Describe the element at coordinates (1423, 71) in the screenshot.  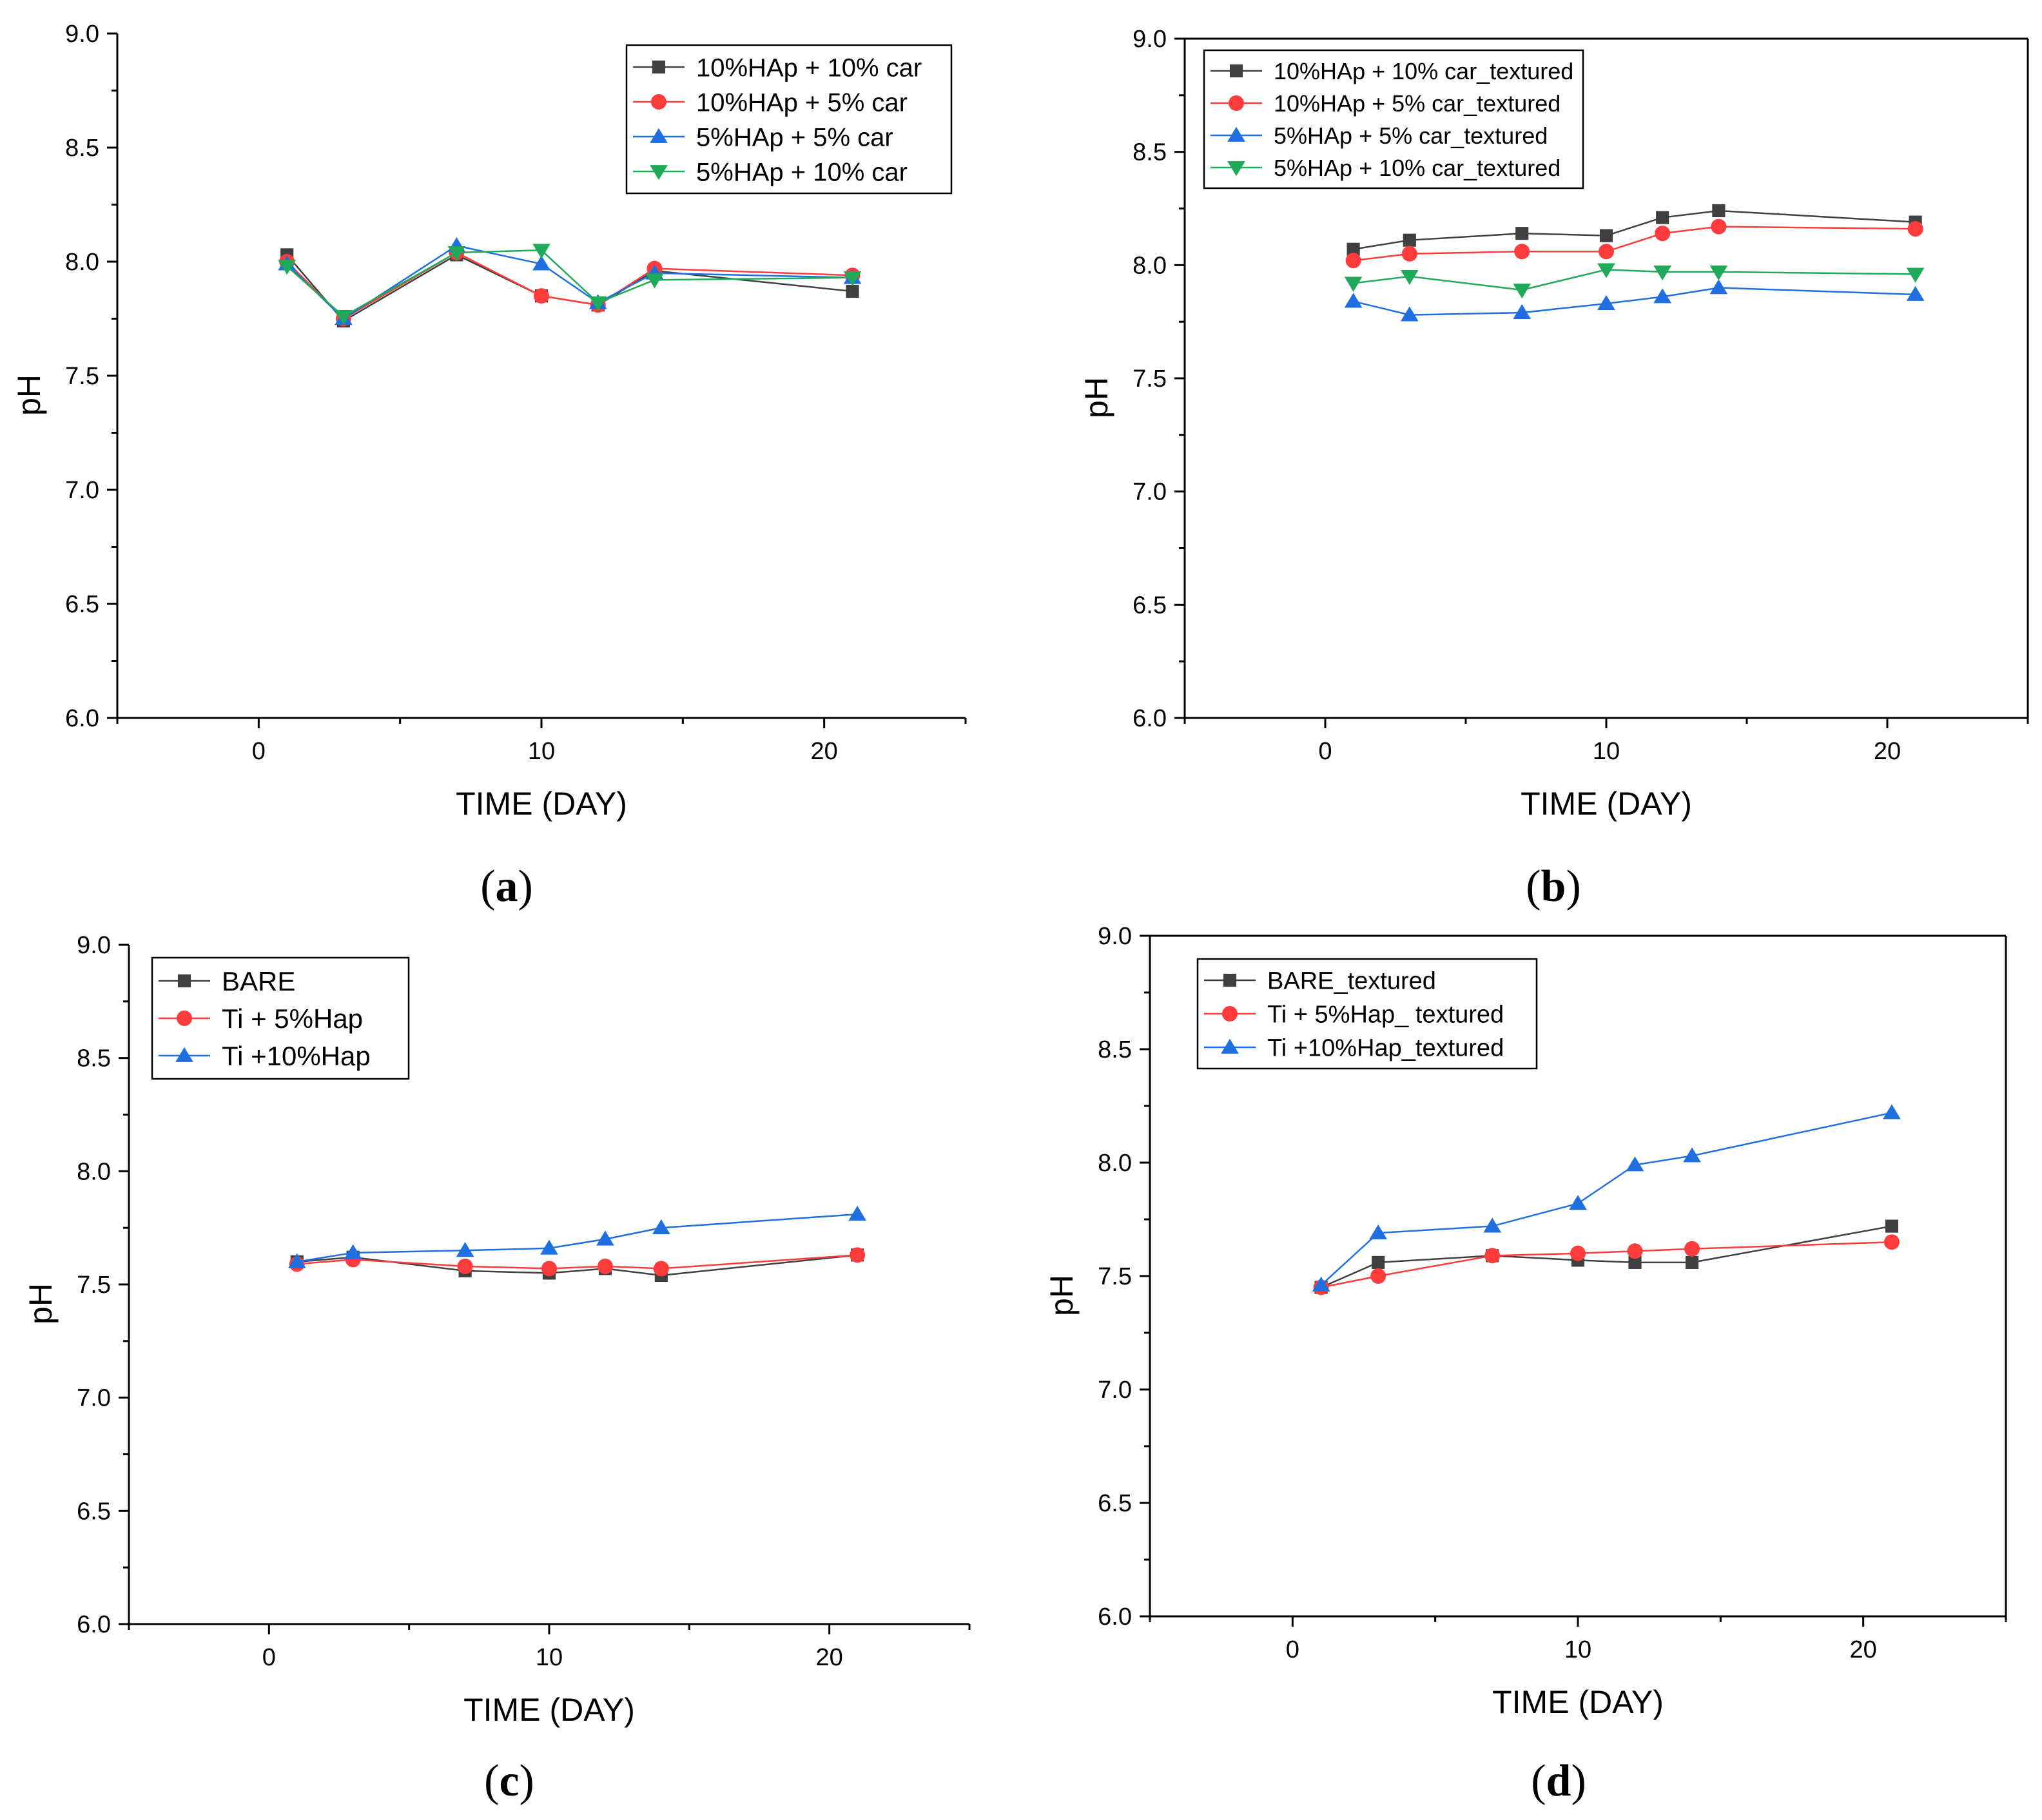
I see `legend-label: 10%HAp + 10% car_textured` at that location.